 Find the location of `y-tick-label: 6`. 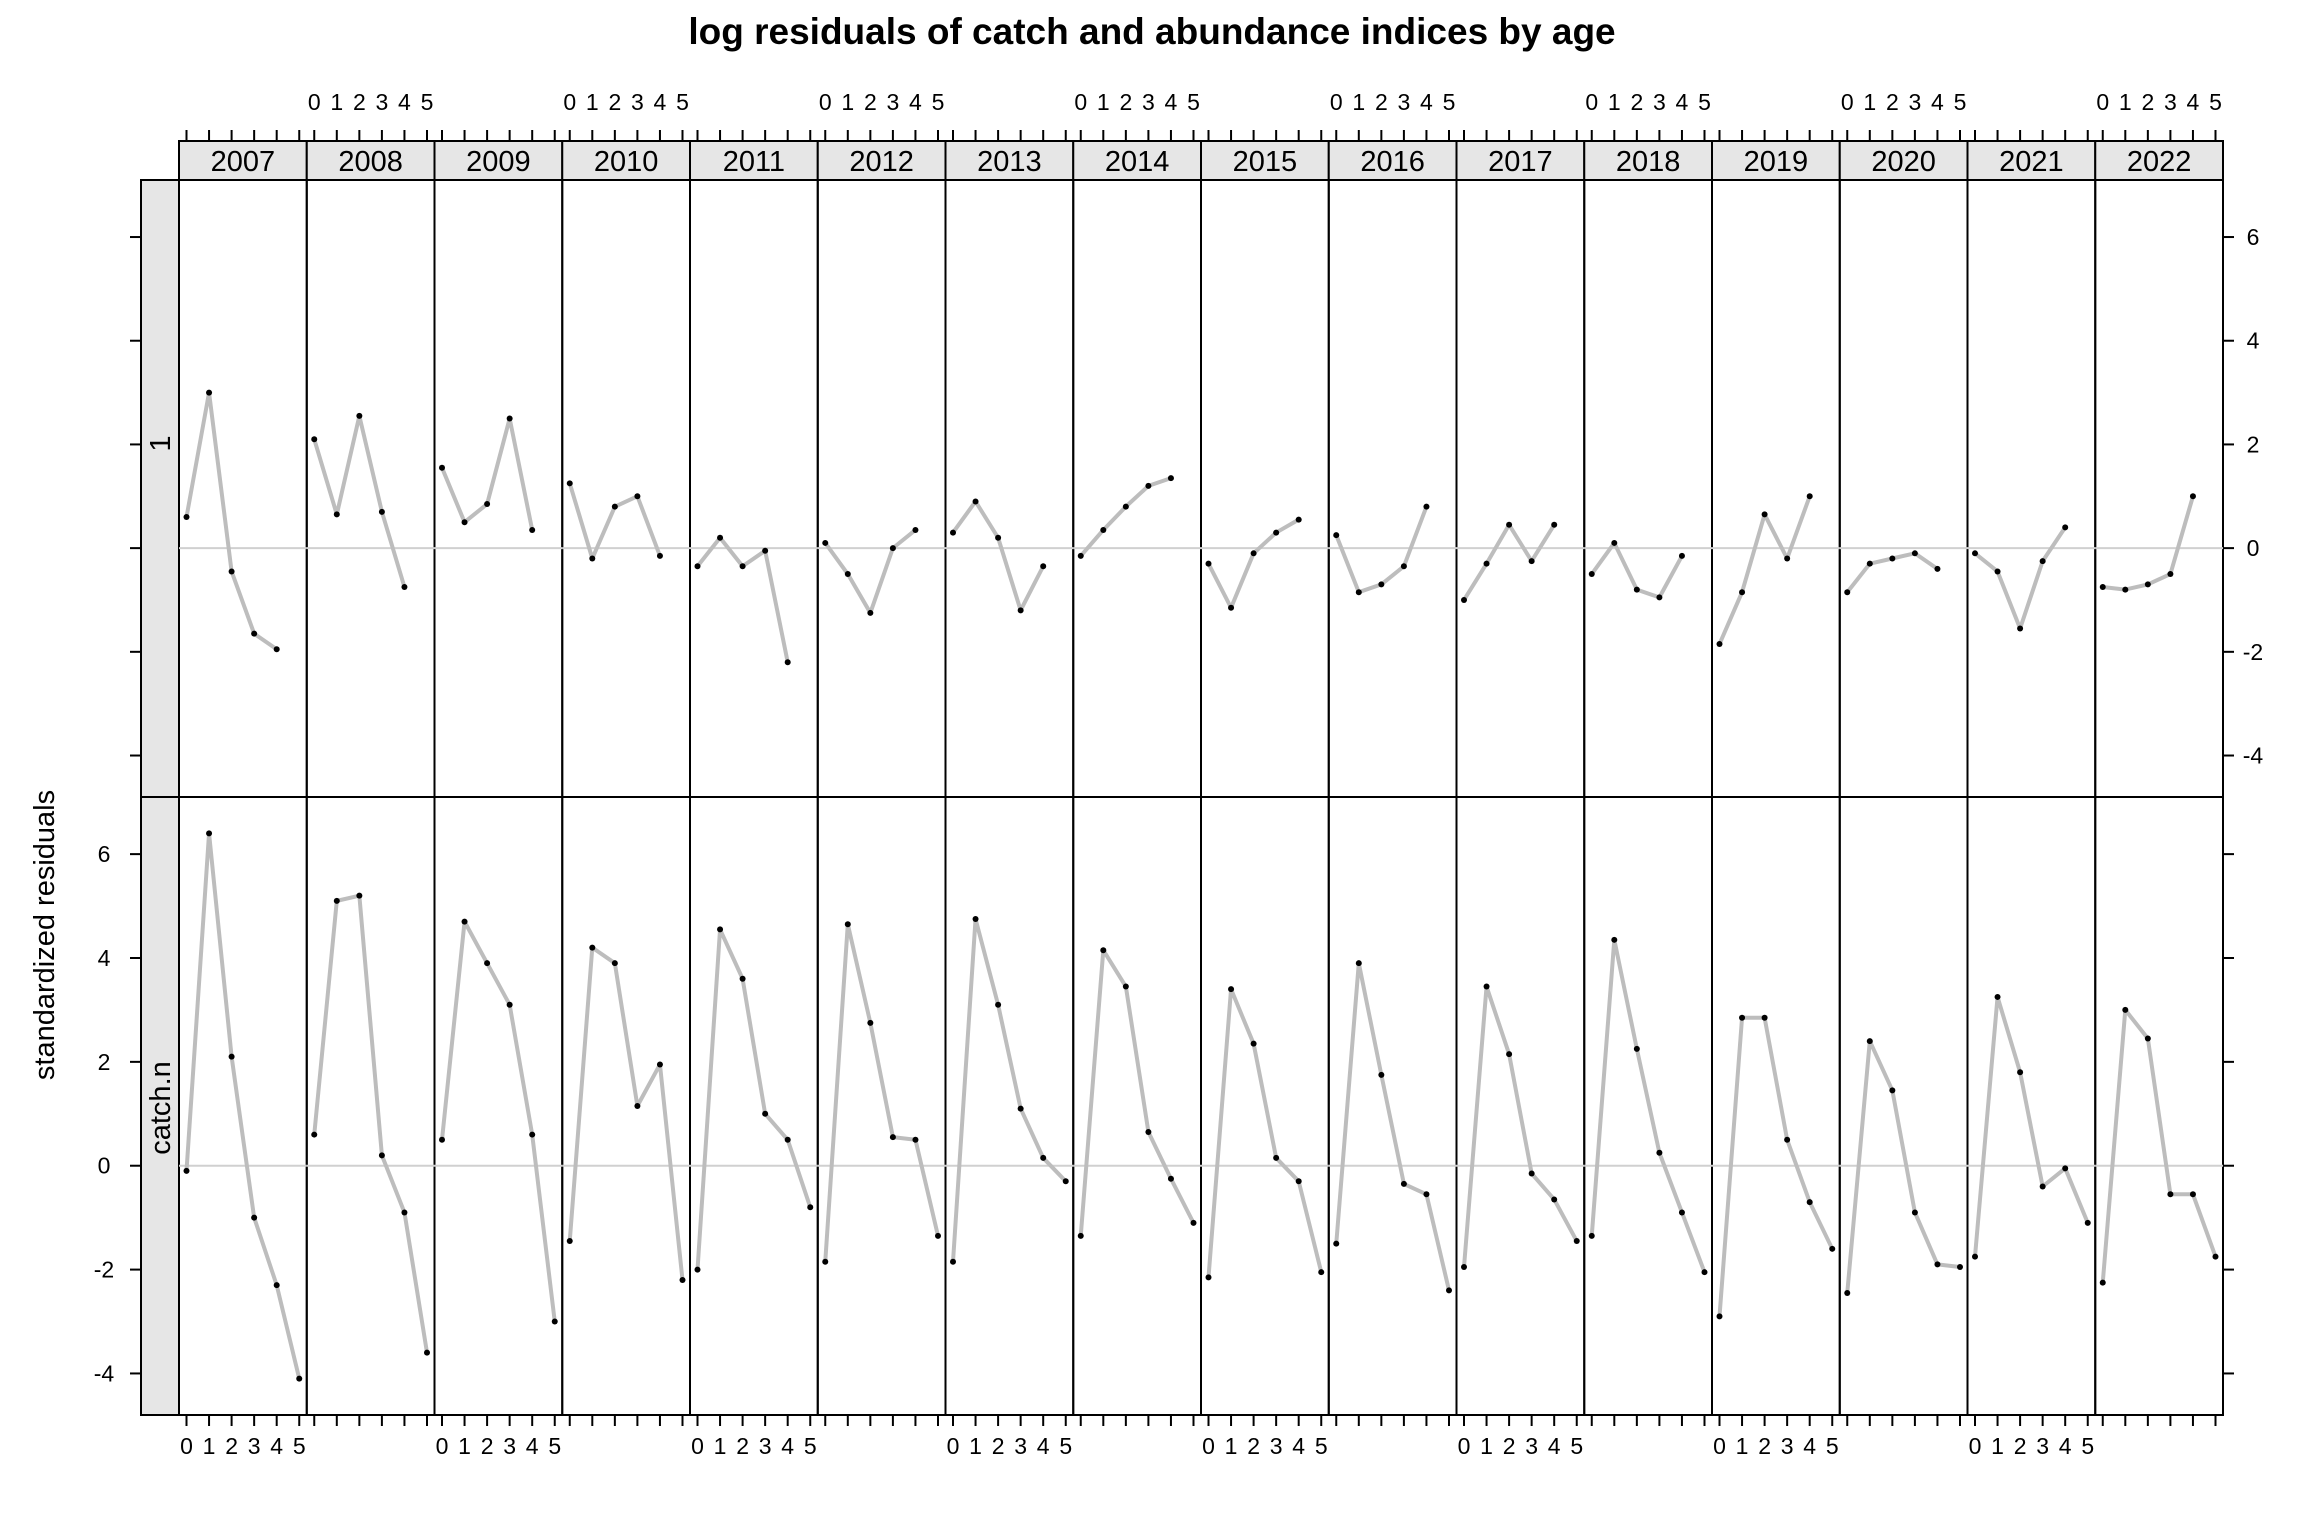

y-tick-label: 6 is located at coordinates (104, 854).